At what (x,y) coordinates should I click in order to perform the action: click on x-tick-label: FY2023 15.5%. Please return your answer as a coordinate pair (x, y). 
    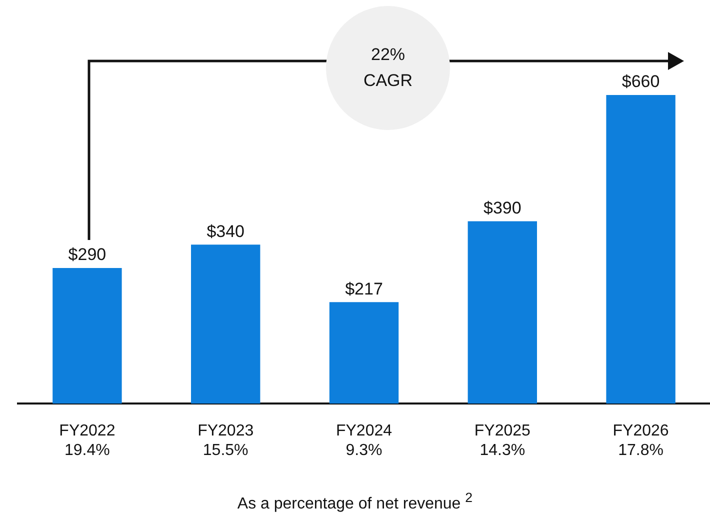
    Looking at the image, I should click on (226, 440).